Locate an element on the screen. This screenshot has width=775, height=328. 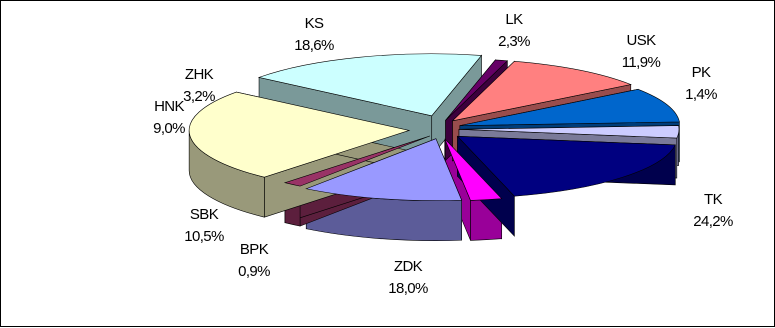
slice-name-zdk: ZDK is located at coordinates (408, 266).